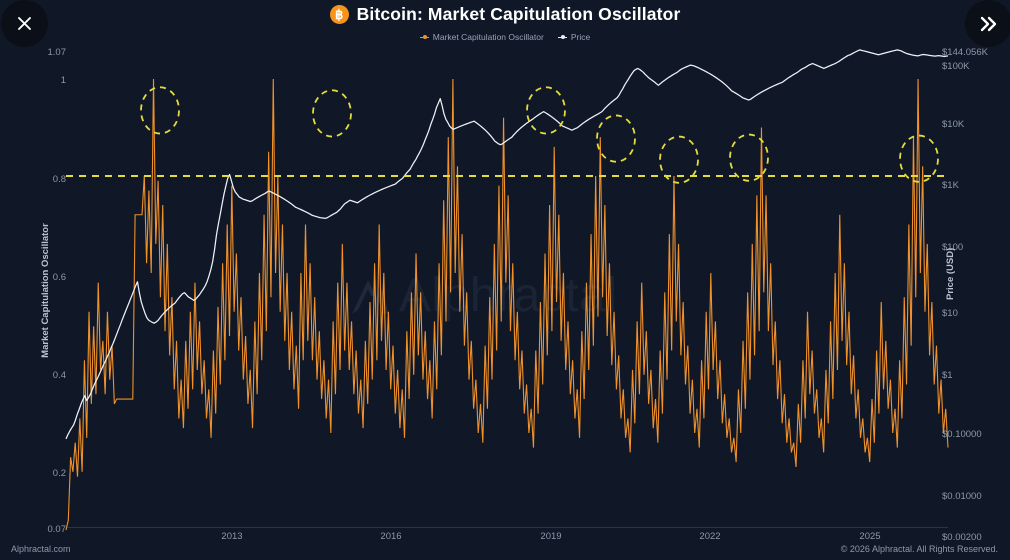  I want to click on y-axis-left-title: Market Capitulation Oscillator, so click(45, 290).